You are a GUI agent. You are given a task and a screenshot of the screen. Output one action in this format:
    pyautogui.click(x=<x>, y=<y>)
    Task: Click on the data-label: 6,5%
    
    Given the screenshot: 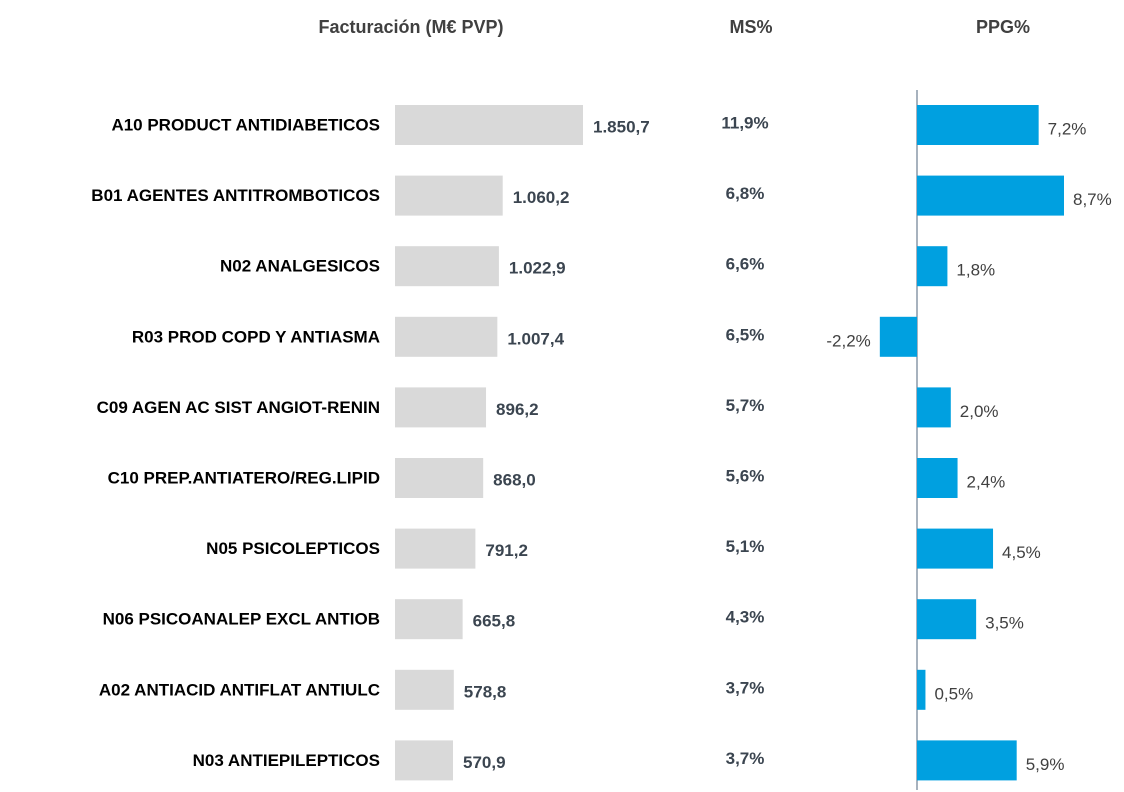 What is the action you would take?
    pyautogui.click(x=745, y=334)
    